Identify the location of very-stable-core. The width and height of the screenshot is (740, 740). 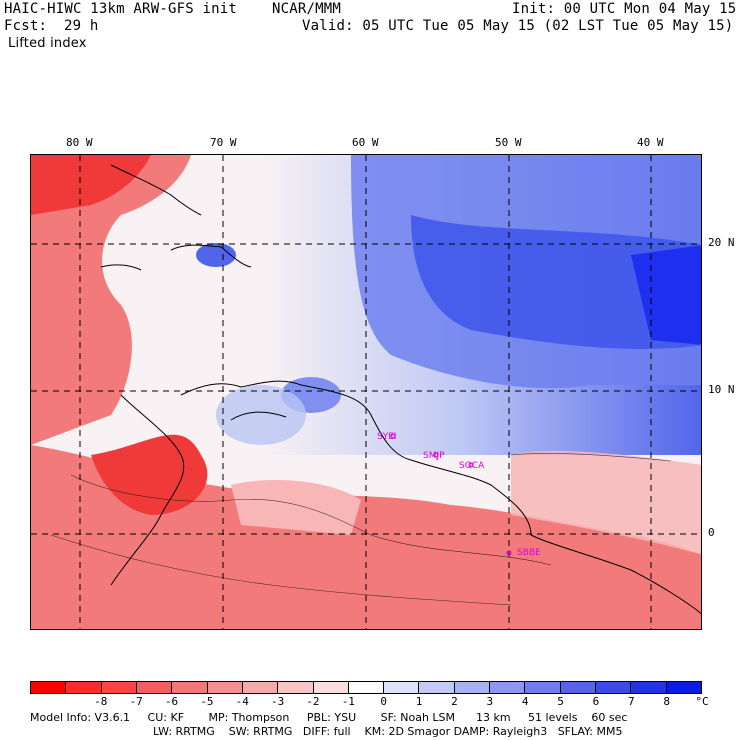
(556, 282).